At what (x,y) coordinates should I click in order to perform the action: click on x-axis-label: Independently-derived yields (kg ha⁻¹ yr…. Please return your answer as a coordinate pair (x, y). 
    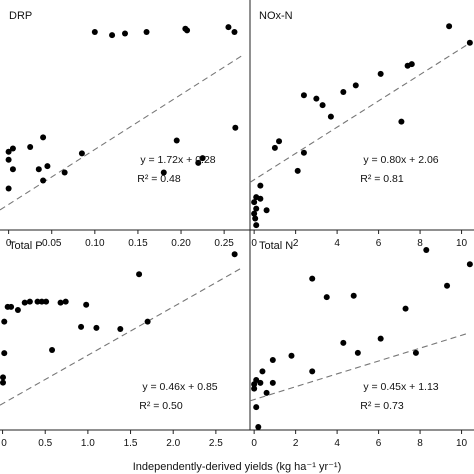
    Looking at the image, I should click on (237, 467).